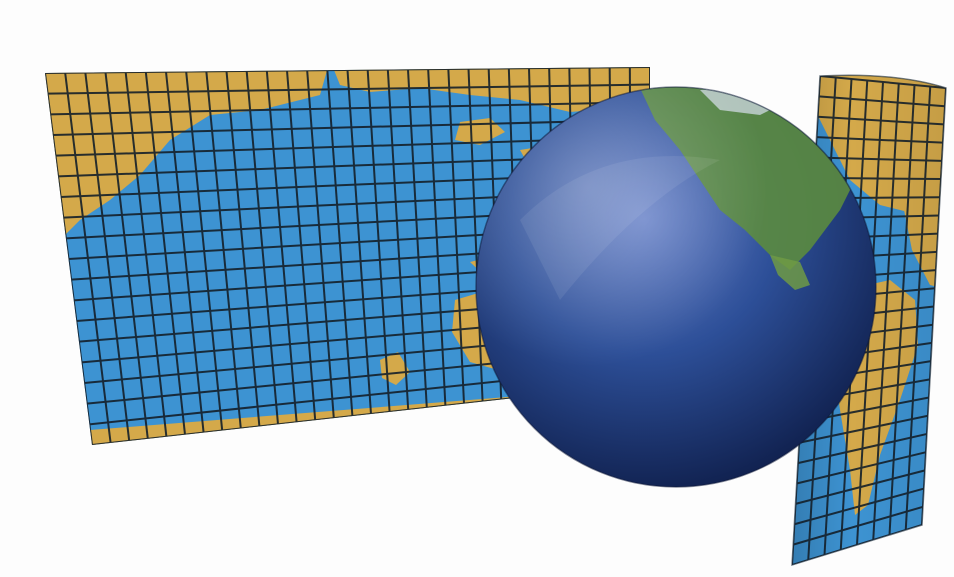 The height and width of the screenshot is (577, 954). What do you see at coordinates (187, 156) in the screenshot?
I see `asia-landmass` at bounding box center [187, 156].